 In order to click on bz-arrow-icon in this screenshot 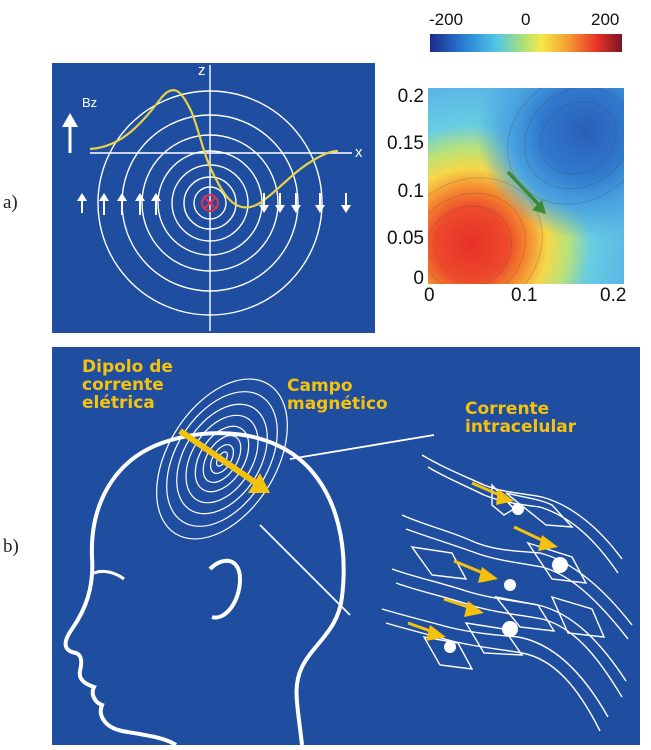, I will do `click(70, 133)`.